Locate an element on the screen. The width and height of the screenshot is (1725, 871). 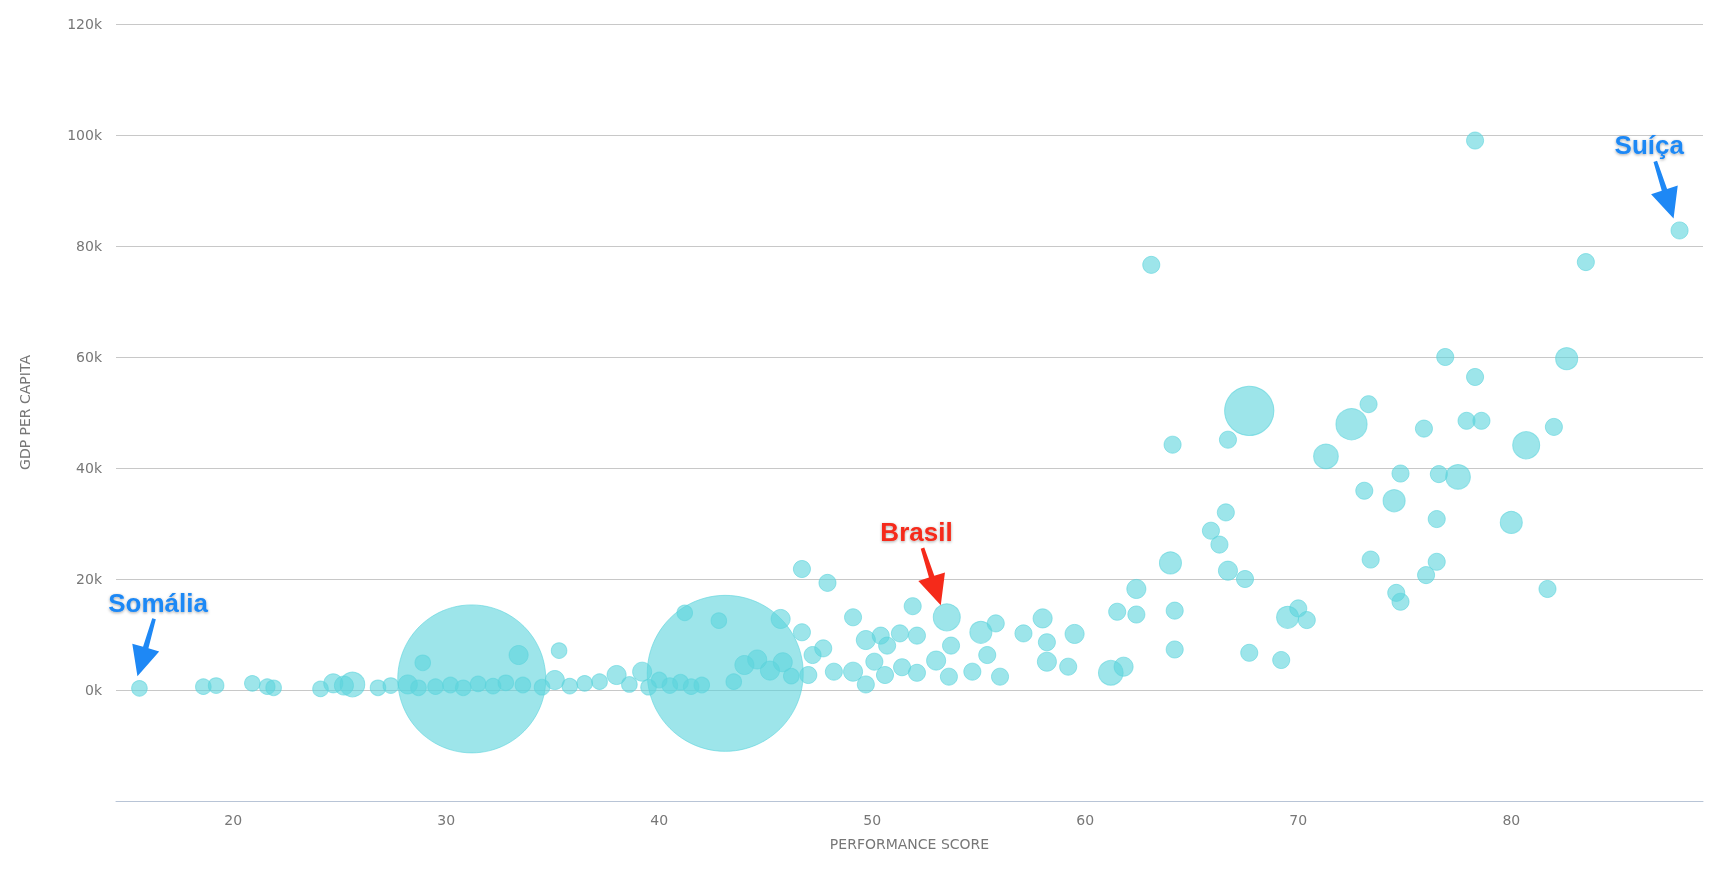
y-tick-label: 40k is located at coordinates (89, 468).